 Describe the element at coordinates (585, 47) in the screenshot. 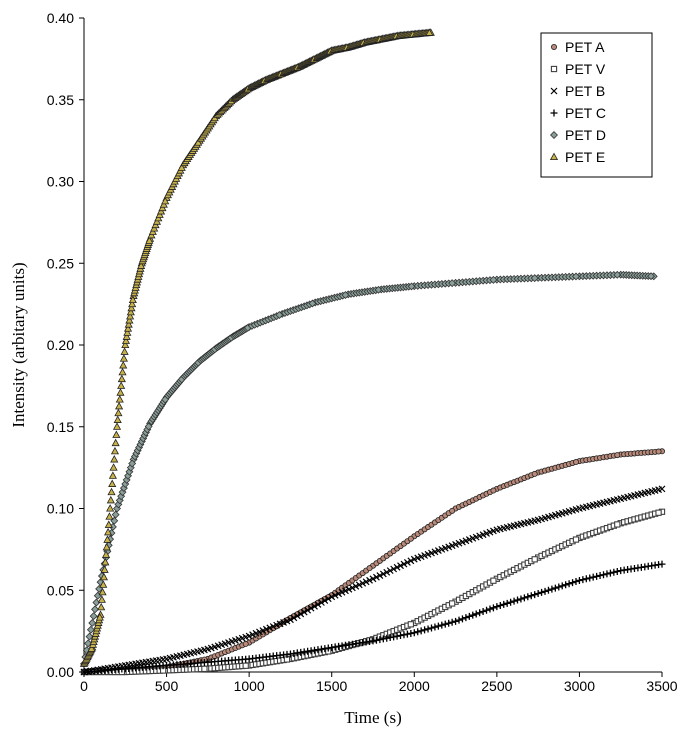

I see `legend-label: PET A` at that location.